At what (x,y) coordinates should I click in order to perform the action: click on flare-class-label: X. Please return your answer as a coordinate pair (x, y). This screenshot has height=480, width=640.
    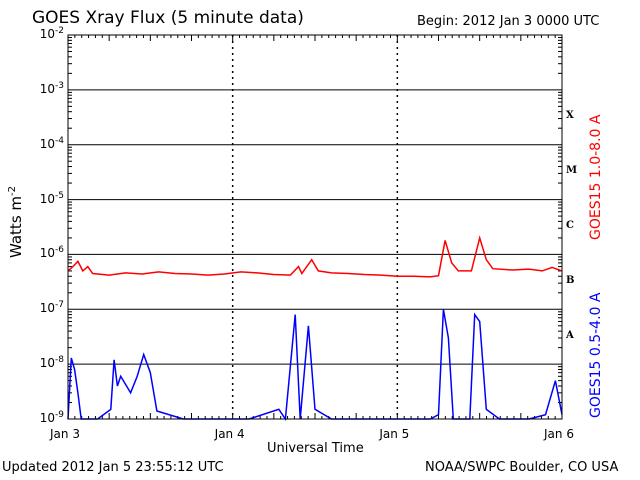
    Looking at the image, I should click on (570, 116).